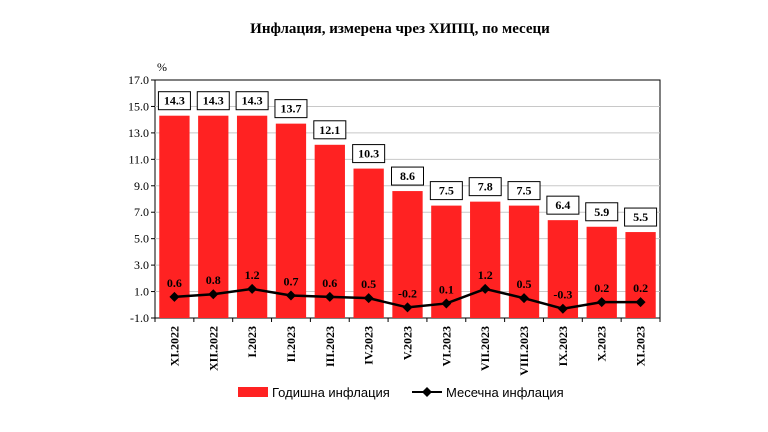 This screenshot has height=432, width=768. What do you see at coordinates (505, 392) in the screenshot?
I see `legend-label-monthly: Месечна инфлация` at bounding box center [505, 392].